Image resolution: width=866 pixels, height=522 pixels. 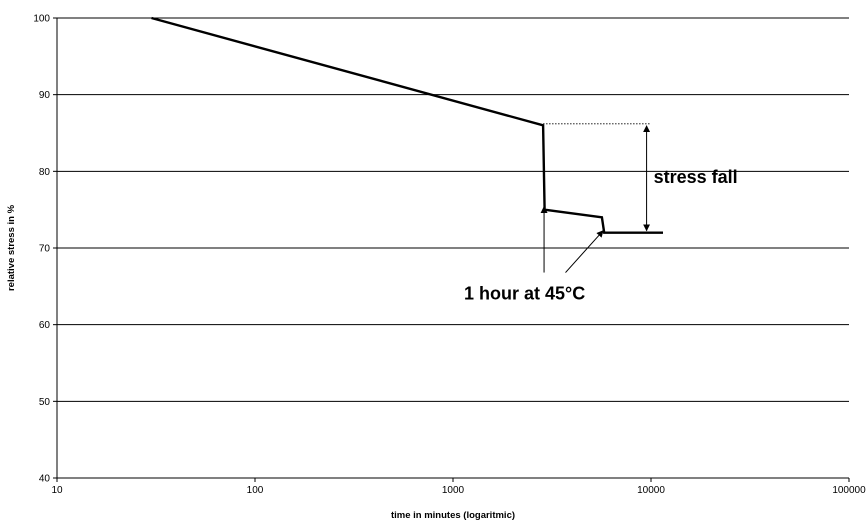 I want to click on y-tick-label-40: 40, so click(x=45, y=479).